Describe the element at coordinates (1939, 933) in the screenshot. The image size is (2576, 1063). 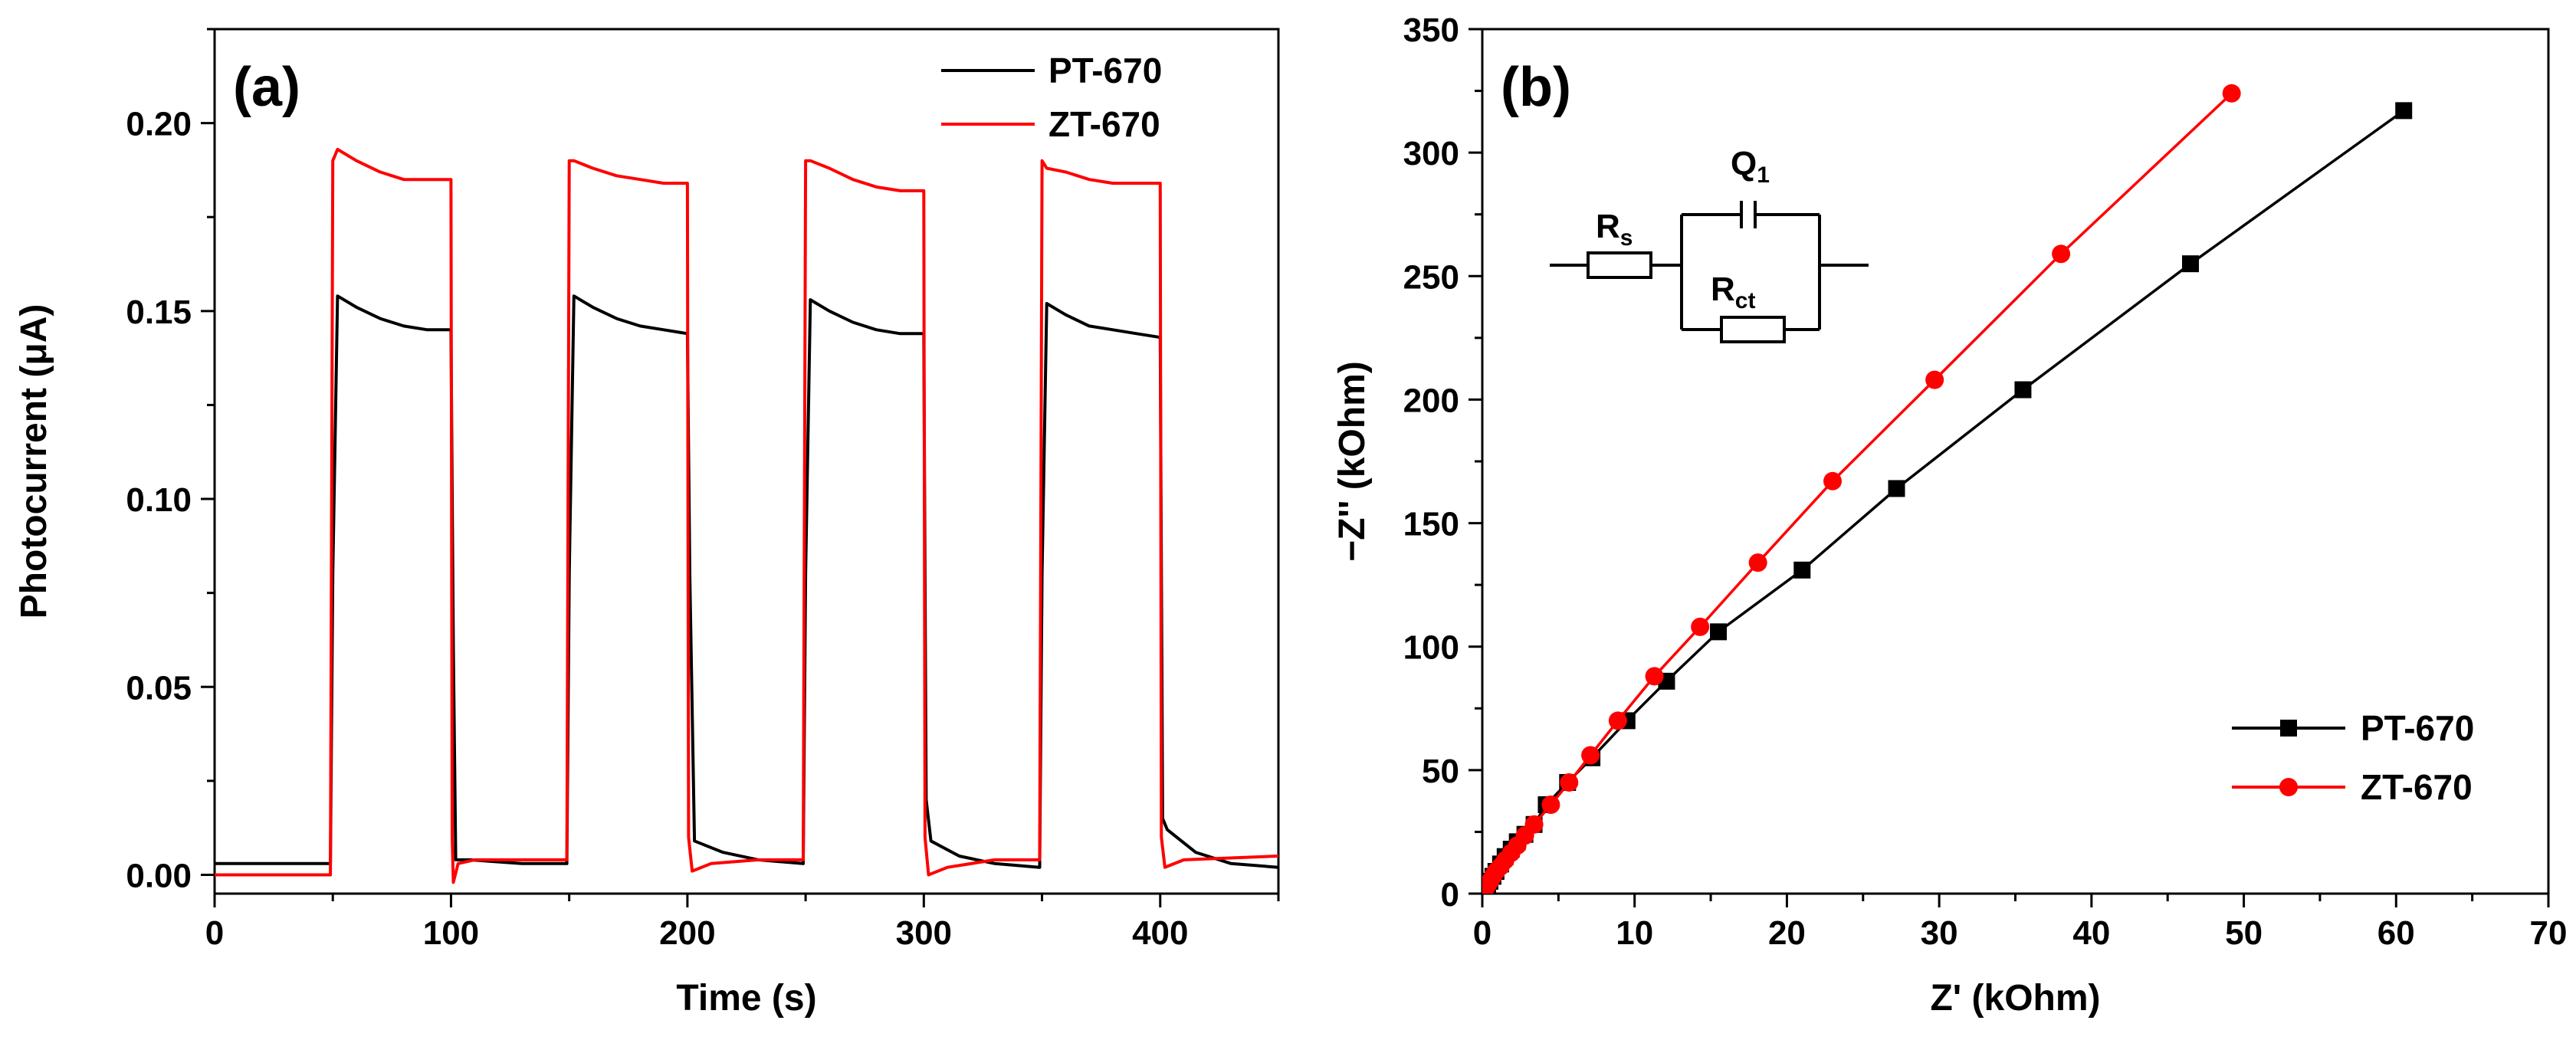
I see `x-tick-label: 30` at that location.